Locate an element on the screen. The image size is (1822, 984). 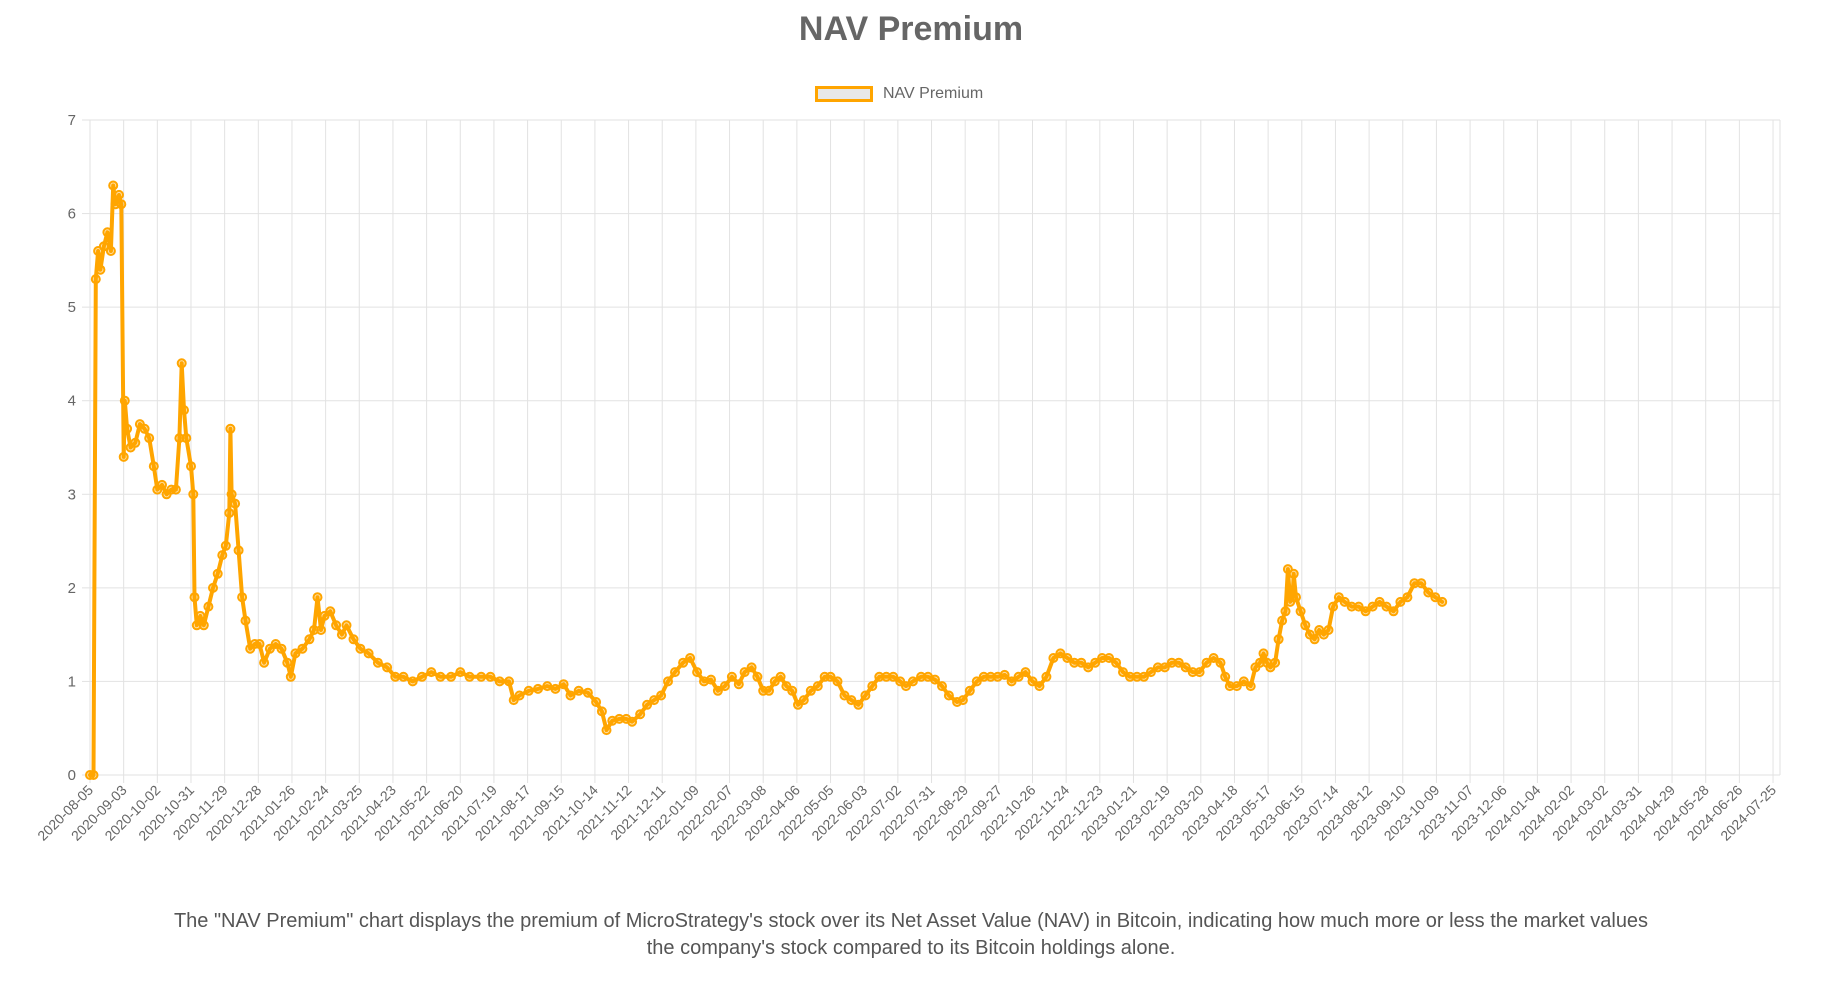
y-tick-label: 3 is located at coordinates (72, 494).